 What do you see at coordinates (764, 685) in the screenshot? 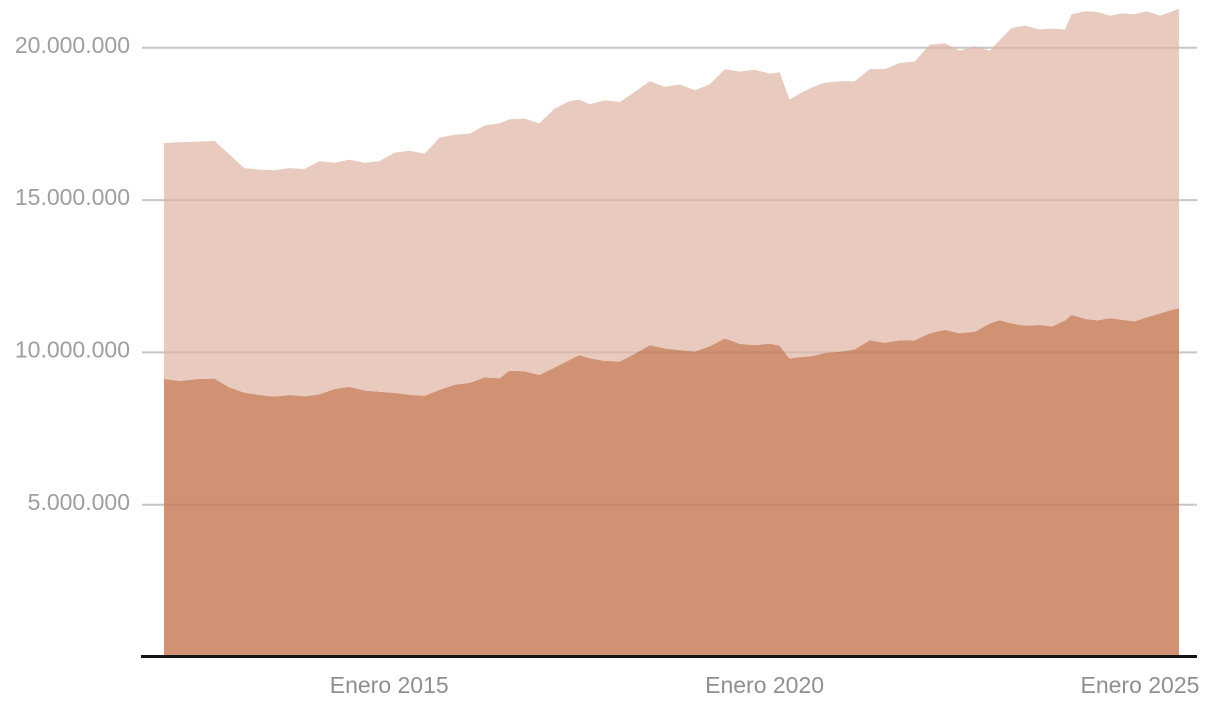
I see `x-axis-label: Enero 2020` at bounding box center [764, 685].